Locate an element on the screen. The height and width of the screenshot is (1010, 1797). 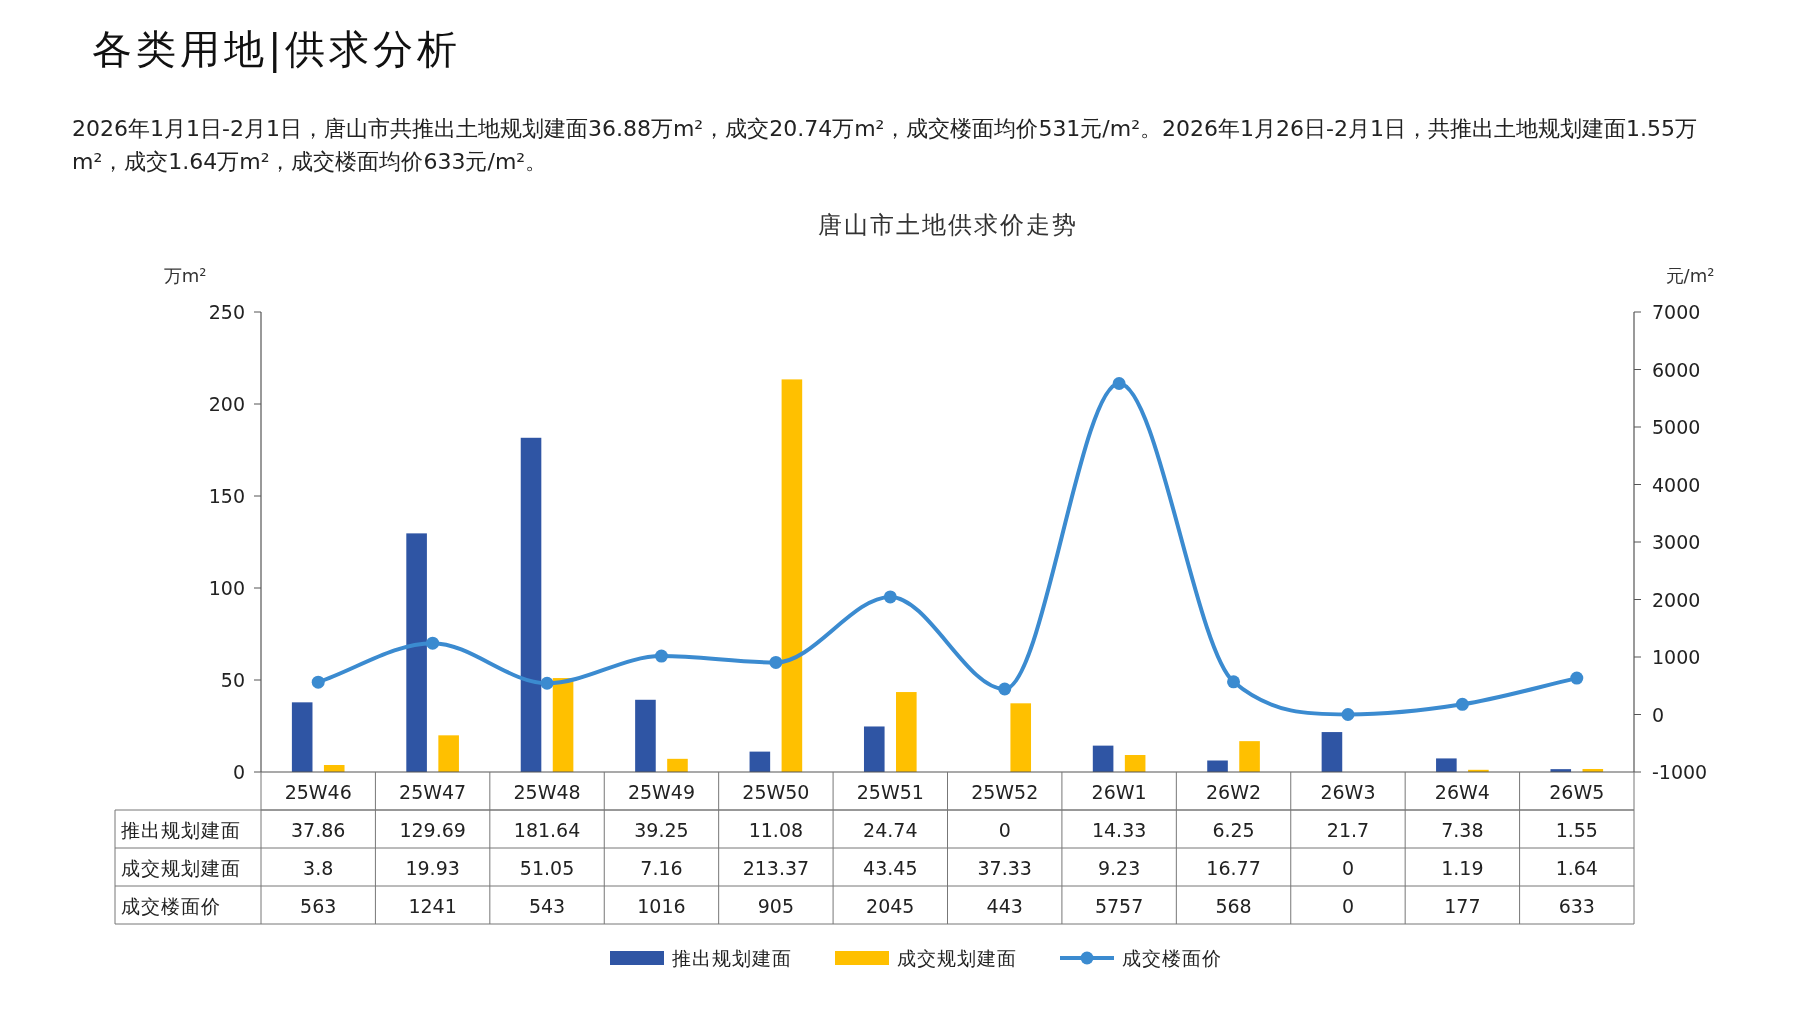
data-label: 3.8 is located at coordinates (318, 868).